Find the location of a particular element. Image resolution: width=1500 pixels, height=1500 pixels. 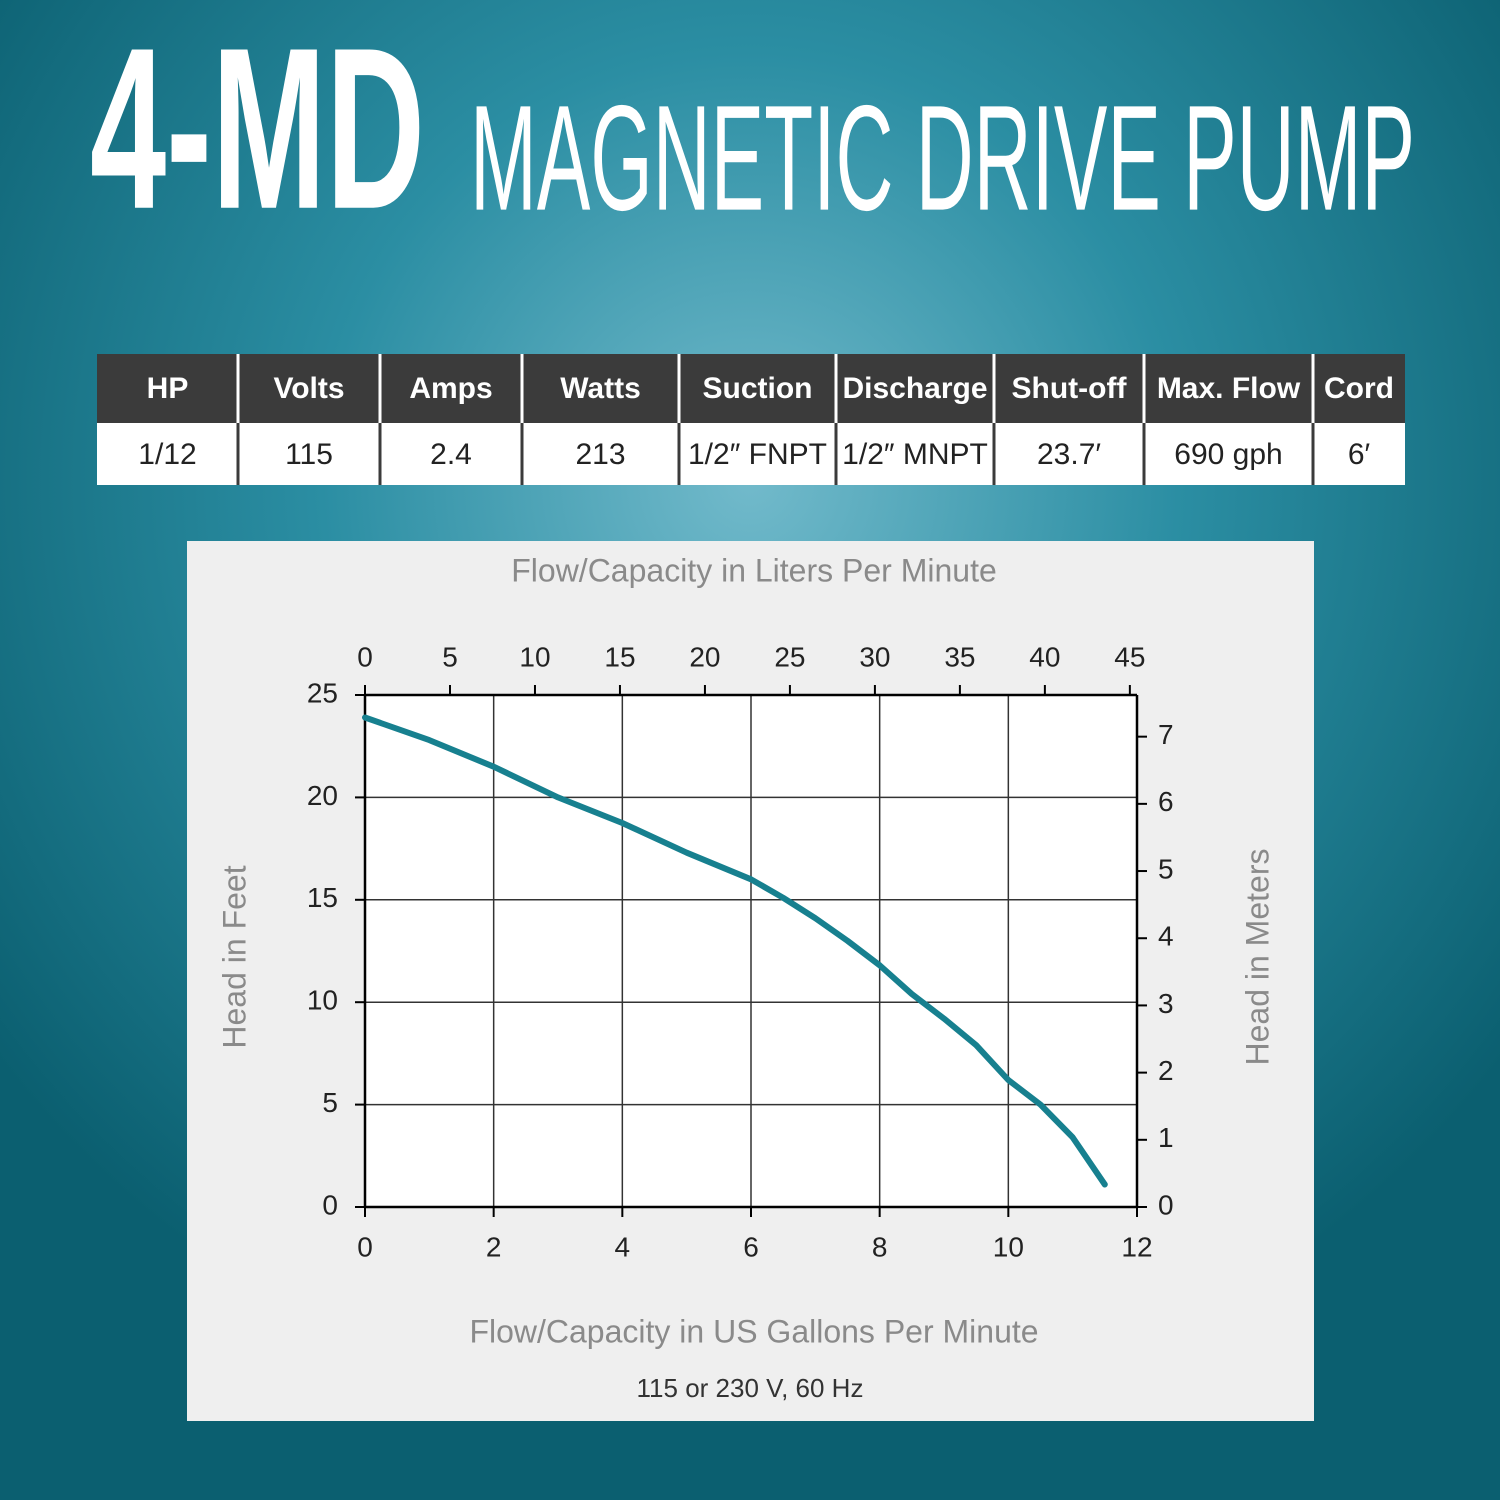

x2-tick-label: 40 is located at coordinates (1044, 656).